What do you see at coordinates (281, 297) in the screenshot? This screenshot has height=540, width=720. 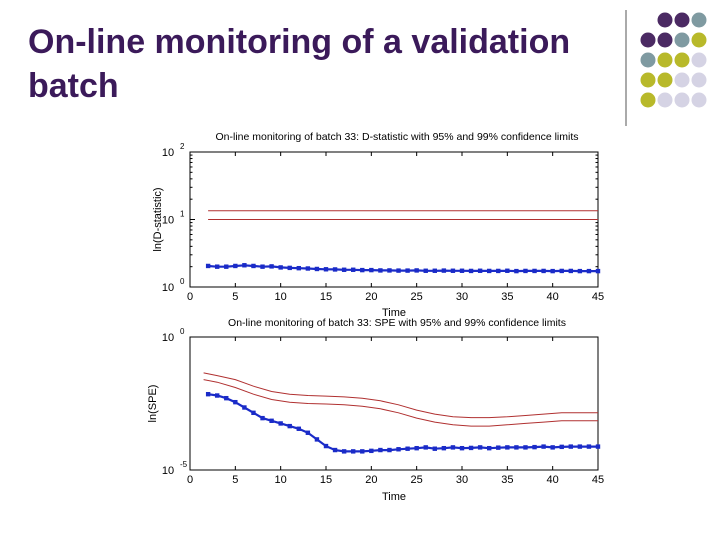 I see `x-tick-label: 10` at bounding box center [281, 297].